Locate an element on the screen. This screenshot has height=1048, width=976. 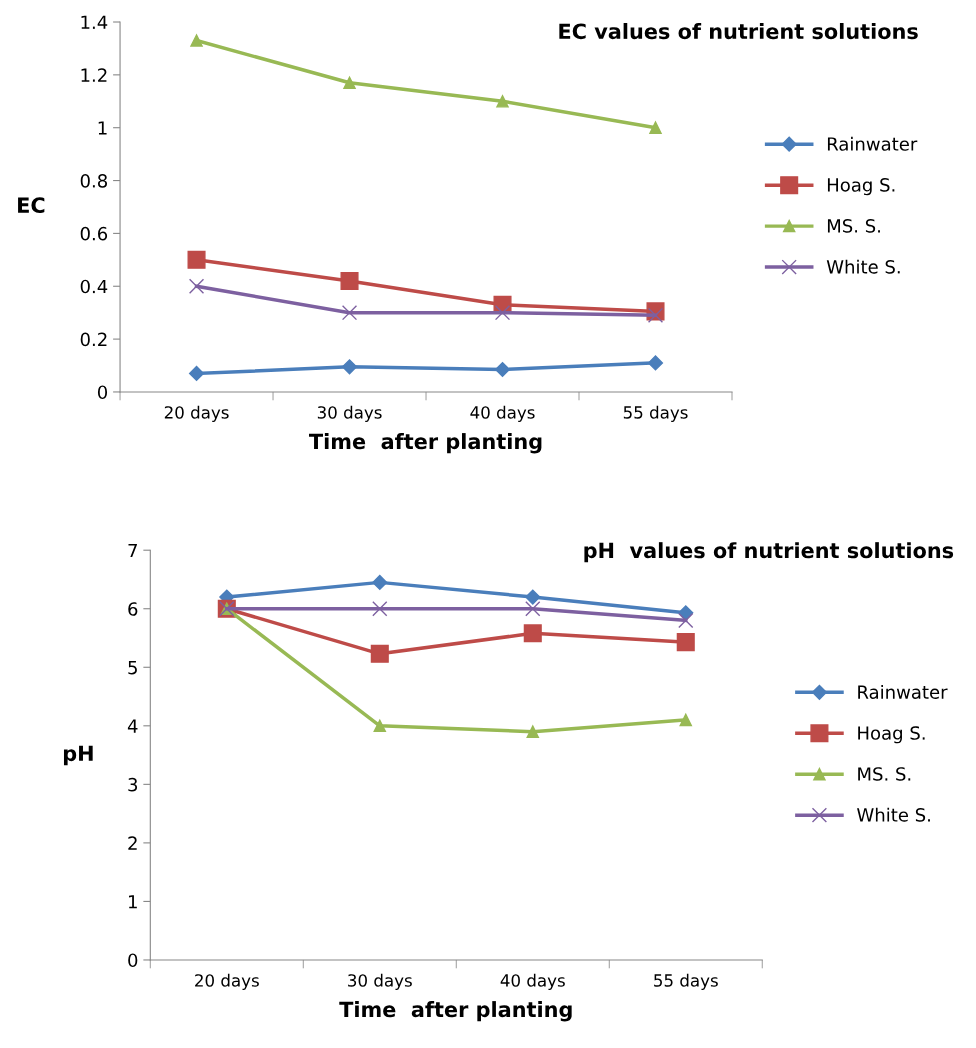
y-tick-label: 3 is located at coordinates (133, 784).